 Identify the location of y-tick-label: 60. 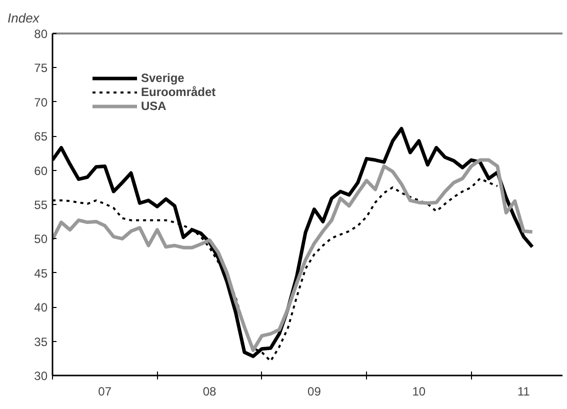
(41, 171).